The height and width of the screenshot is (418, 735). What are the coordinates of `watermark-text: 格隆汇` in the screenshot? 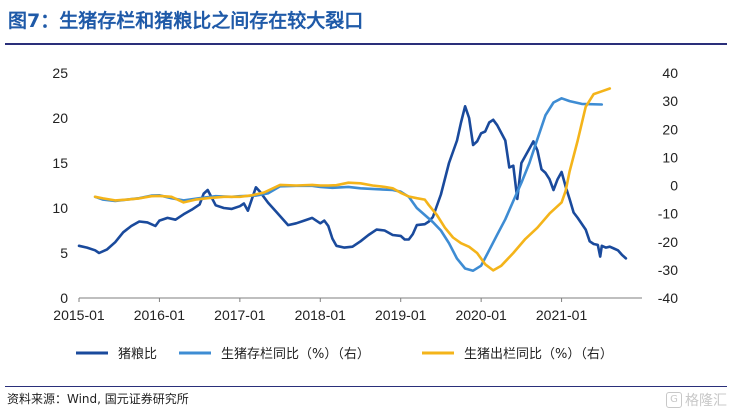 It's located at (706, 401).